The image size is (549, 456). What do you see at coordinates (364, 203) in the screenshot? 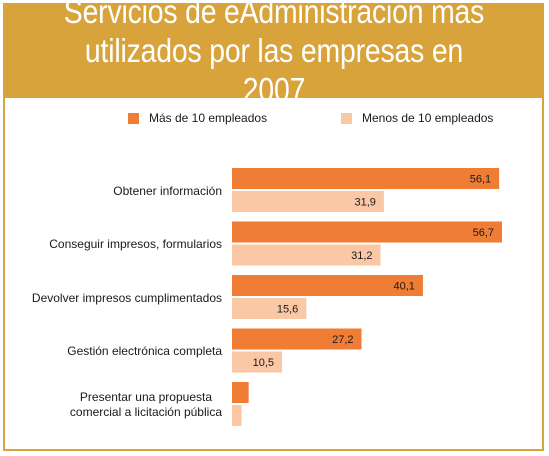
I see `data-label-menos-10-0: 31,9` at bounding box center [364, 203].